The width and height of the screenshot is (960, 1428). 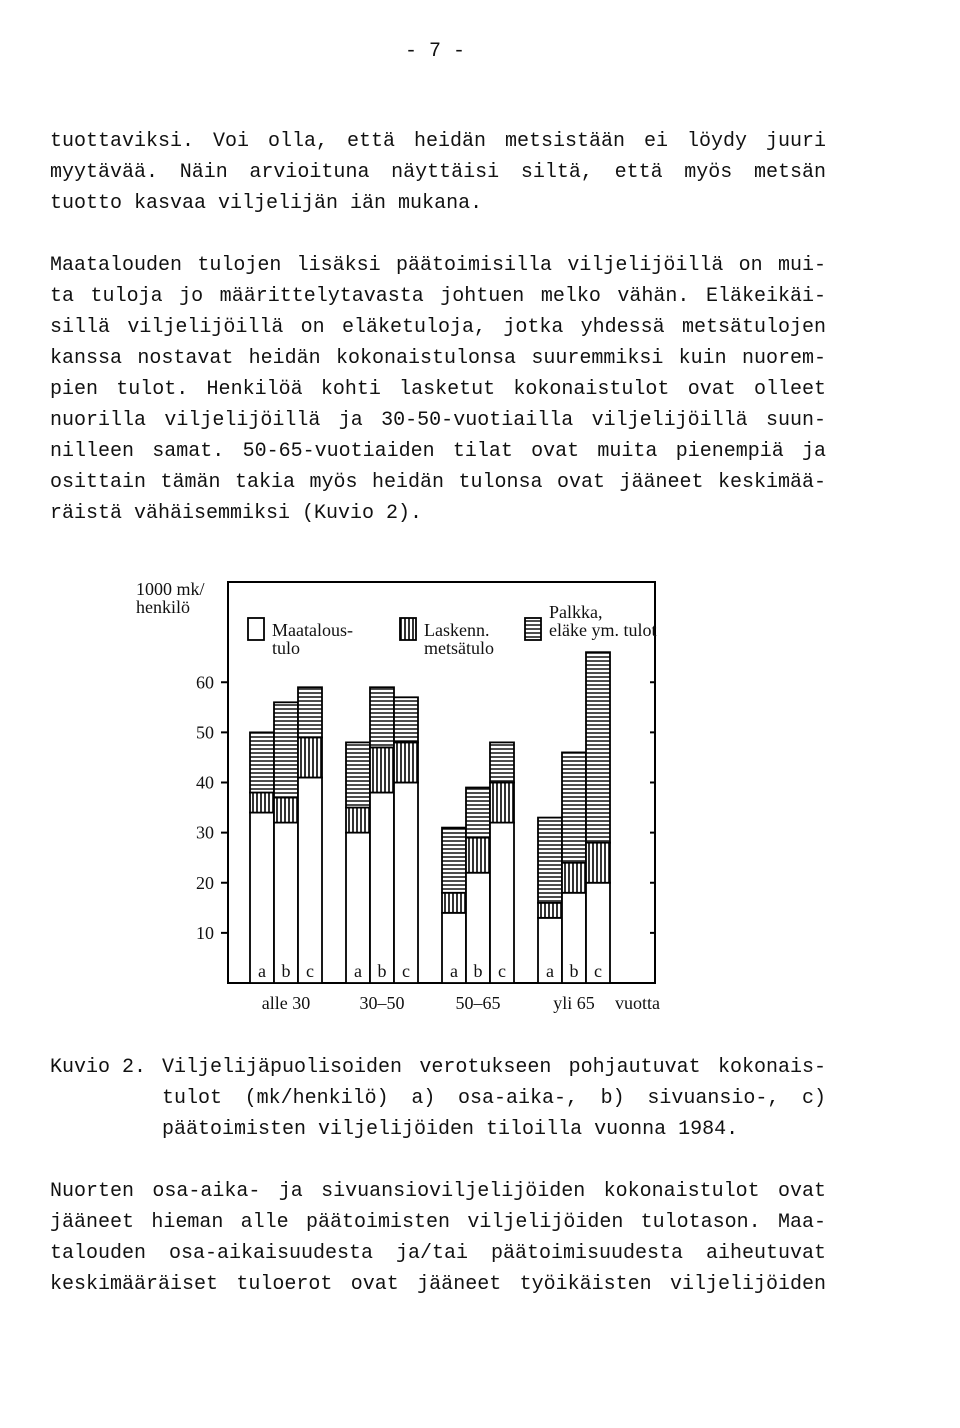 I want to click on caption-label: Kuvio 2., so click(x=98, y=1067).